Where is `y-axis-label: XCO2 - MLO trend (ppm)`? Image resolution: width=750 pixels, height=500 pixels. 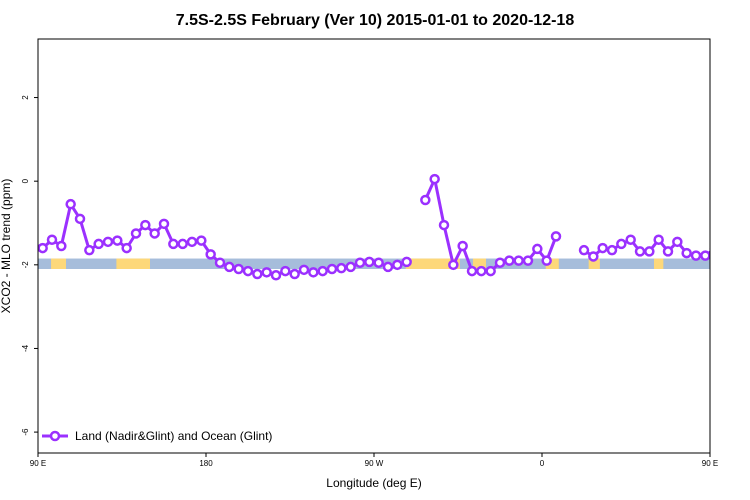 y-axis-label: XCO2 - MLO trend (ppm) is located at coordinates (6, 246).